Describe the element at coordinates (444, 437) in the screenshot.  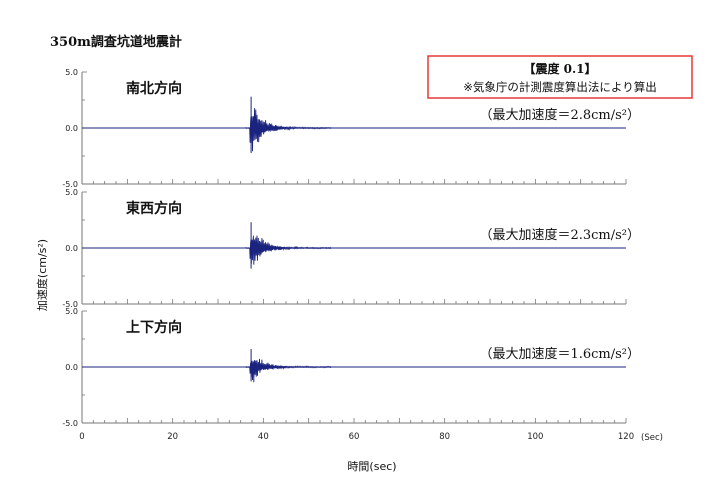
I see `x-tick-label: 80` at that location.